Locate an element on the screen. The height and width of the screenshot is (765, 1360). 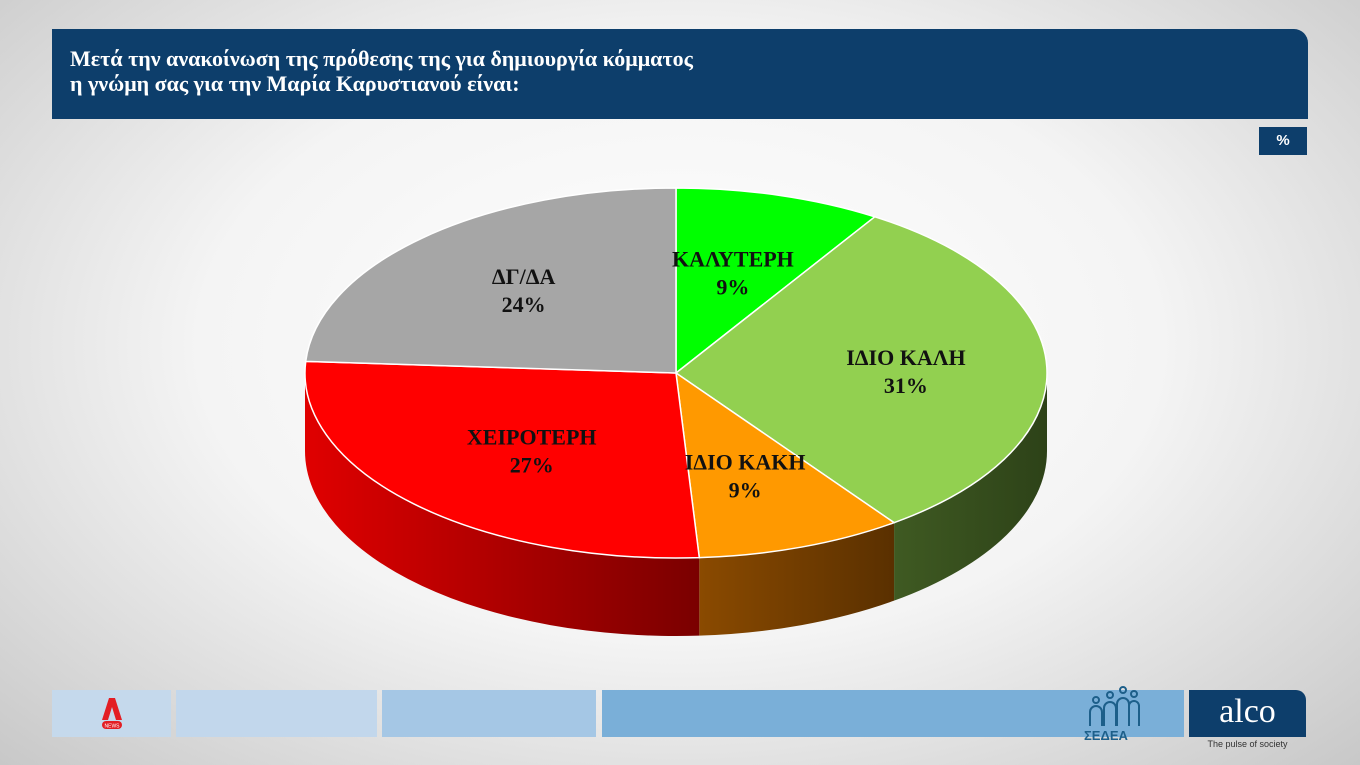
slice-label: ΚΑΛΥΤΕΡΗ is located at coordinates (733, 258).